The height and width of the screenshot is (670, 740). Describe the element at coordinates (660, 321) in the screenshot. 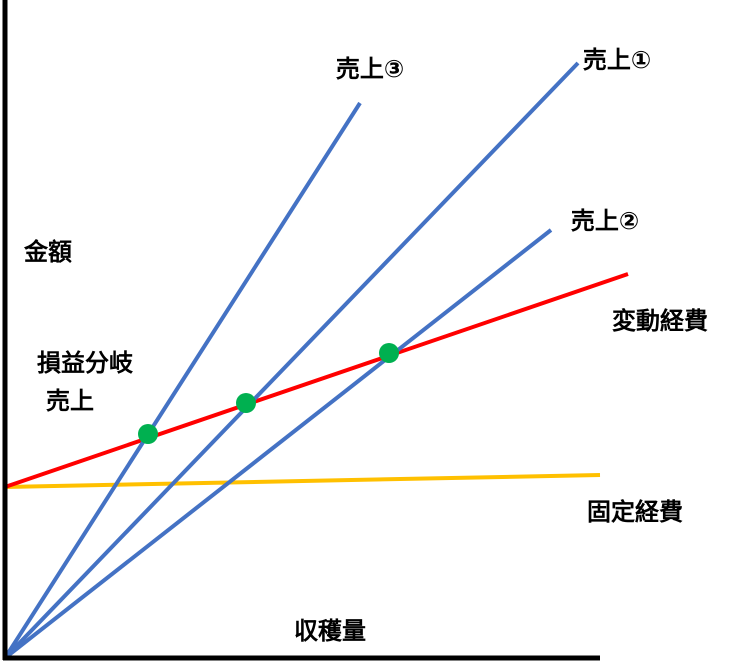

I see `variable-cost-label: 変動経費` at that location.